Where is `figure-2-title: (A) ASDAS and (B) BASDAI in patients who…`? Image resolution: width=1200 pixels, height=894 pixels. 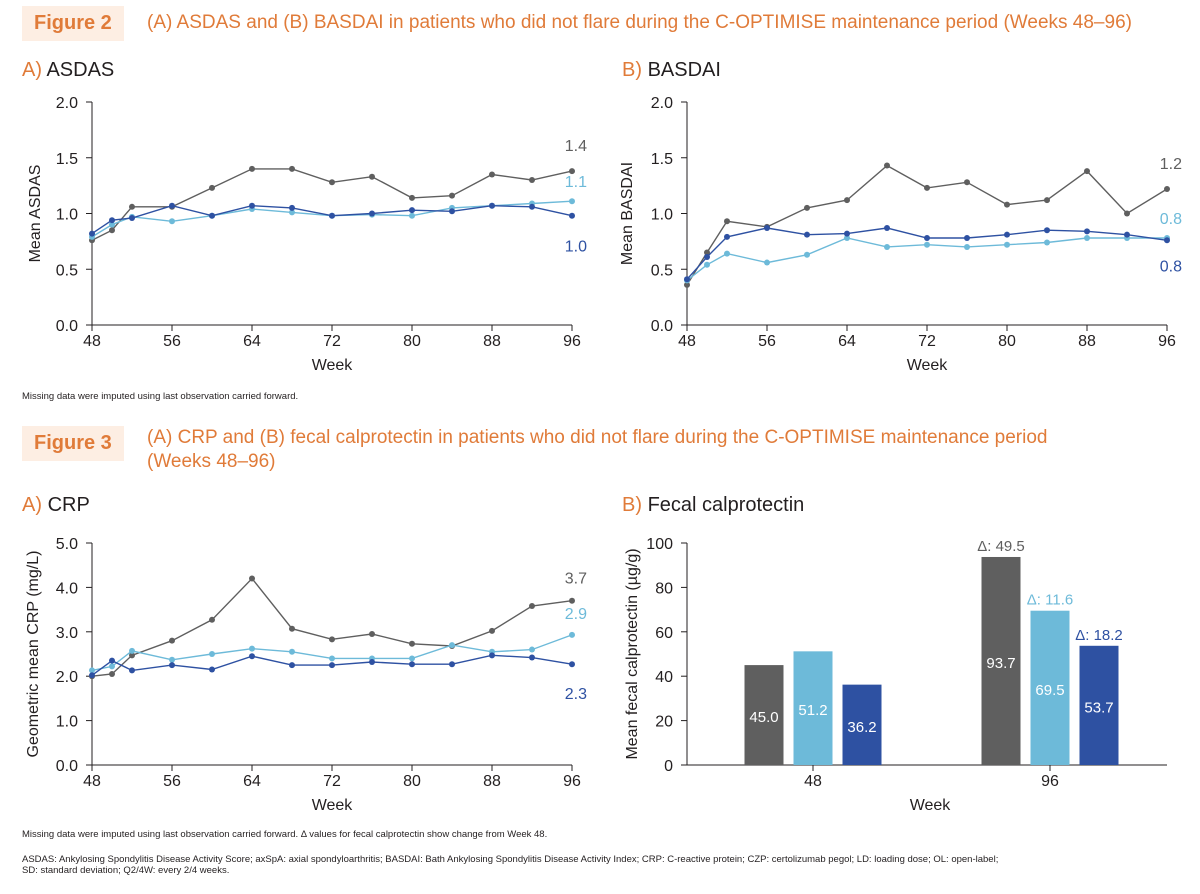 figure-2-title: (A) ASDAS and (B) BASDAI in patients who… is located at coordinates (639, 22).